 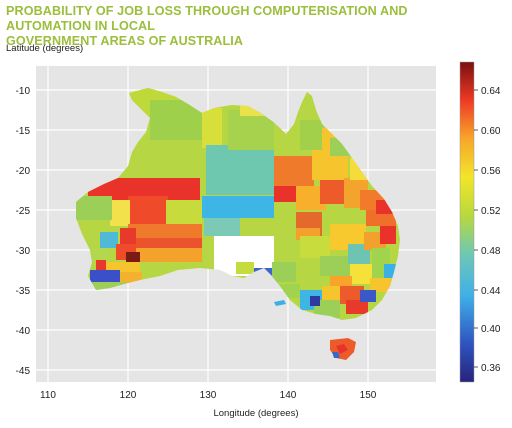 I want to click on y-tick: -15, so click(x=23, y=131).